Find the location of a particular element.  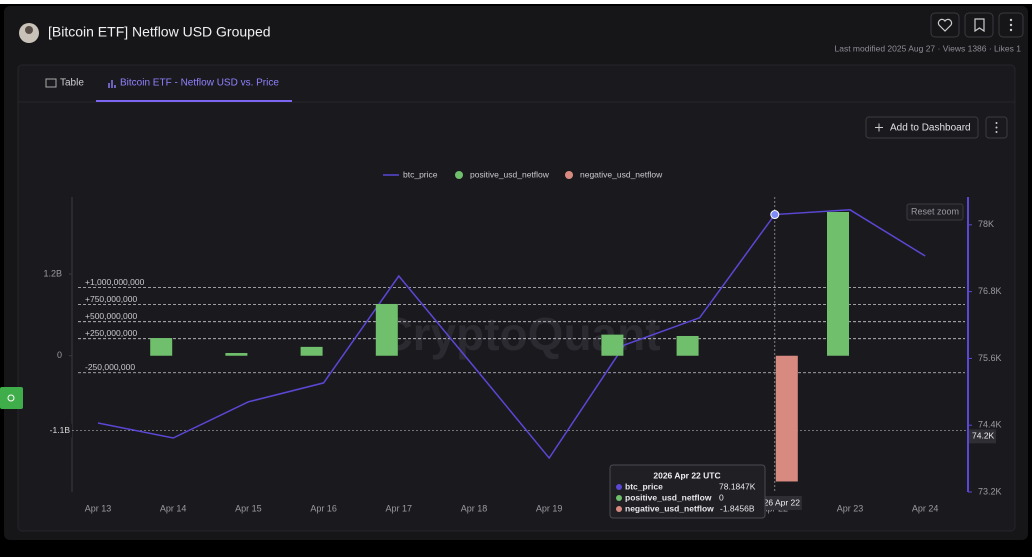

y2-tick-label: 73.2K is located at coordinates (990, 491).